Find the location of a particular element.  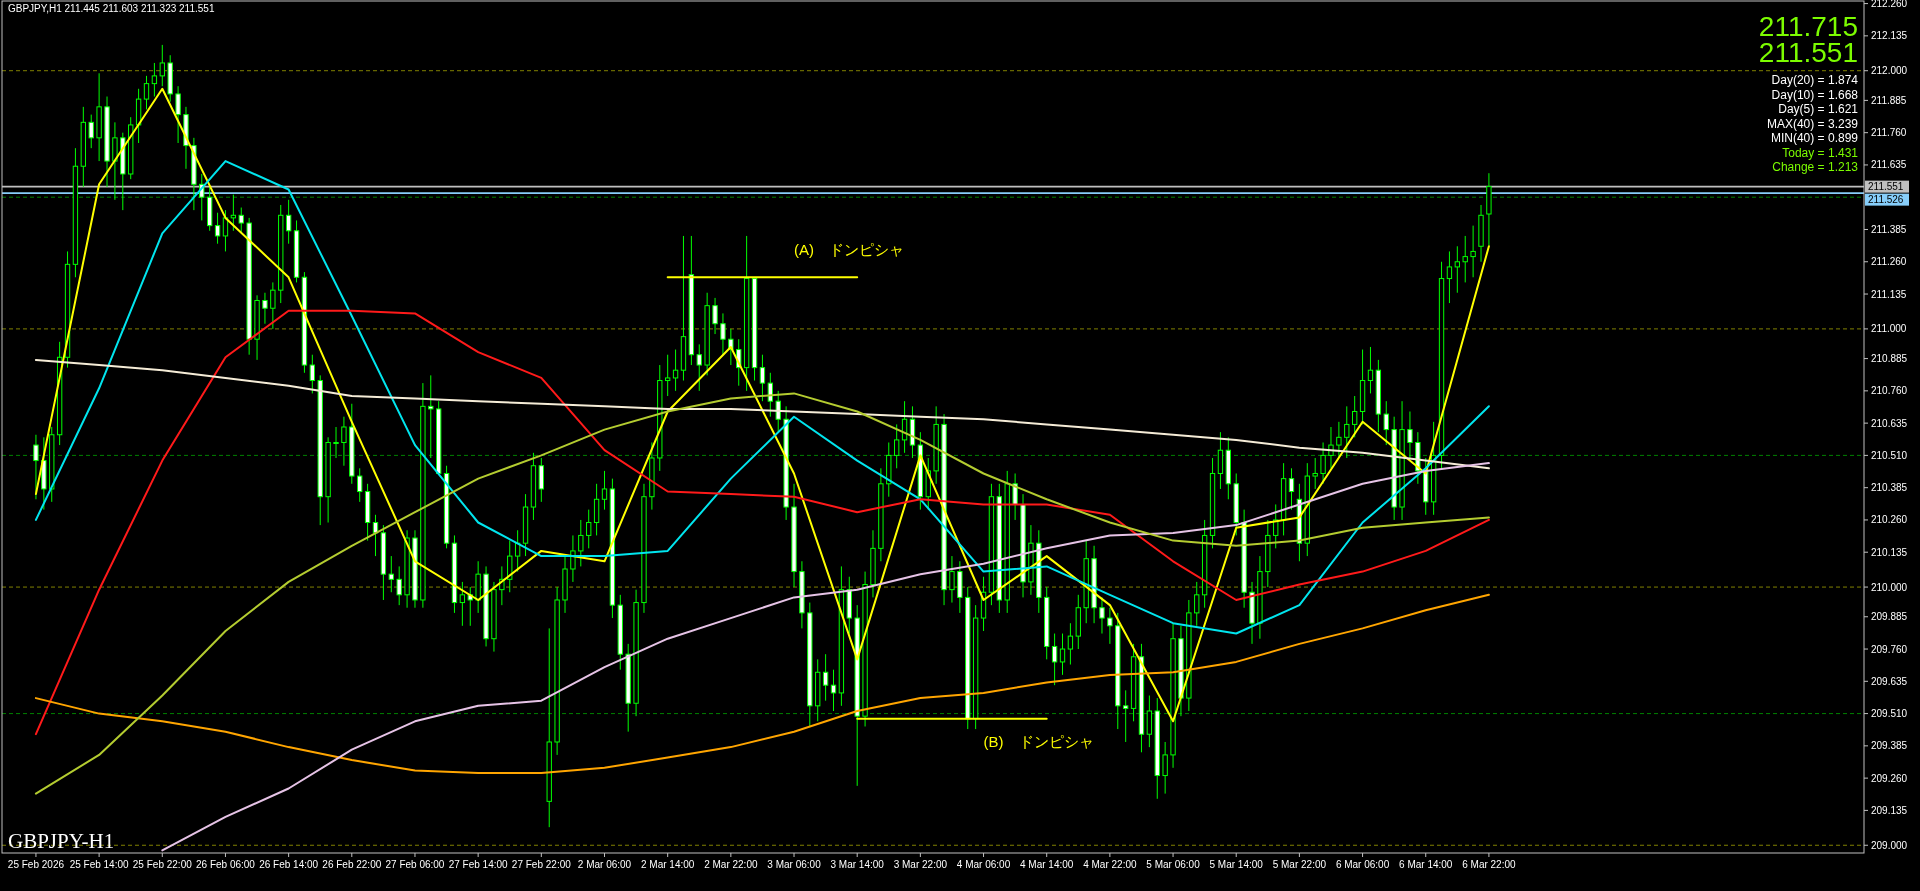

y-tick-label: 210.260 is located at coordinates (1889, 520).